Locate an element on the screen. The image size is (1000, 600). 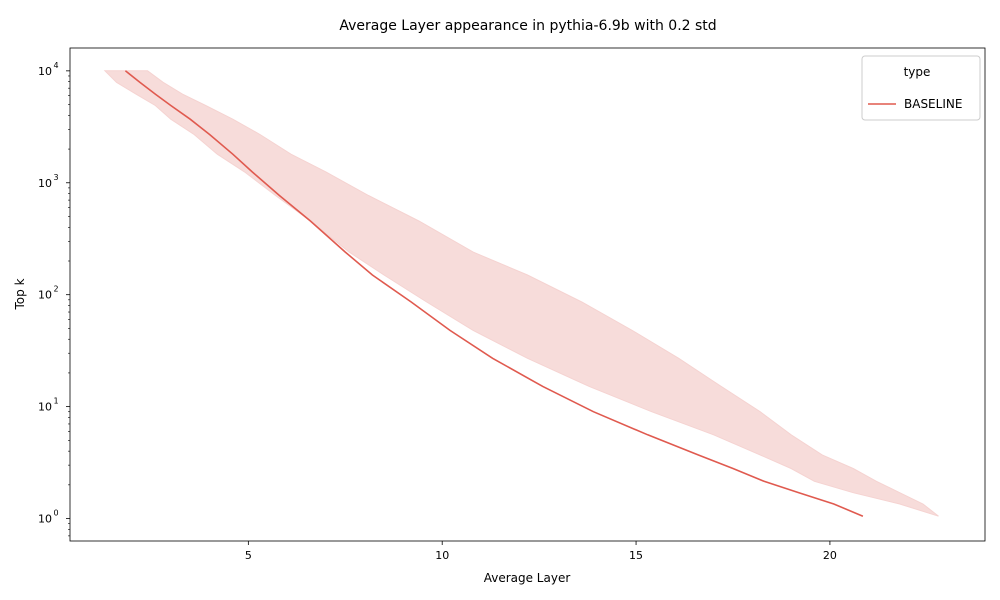
x-axis-label: Average Layer is located at coordinates (527, 578).